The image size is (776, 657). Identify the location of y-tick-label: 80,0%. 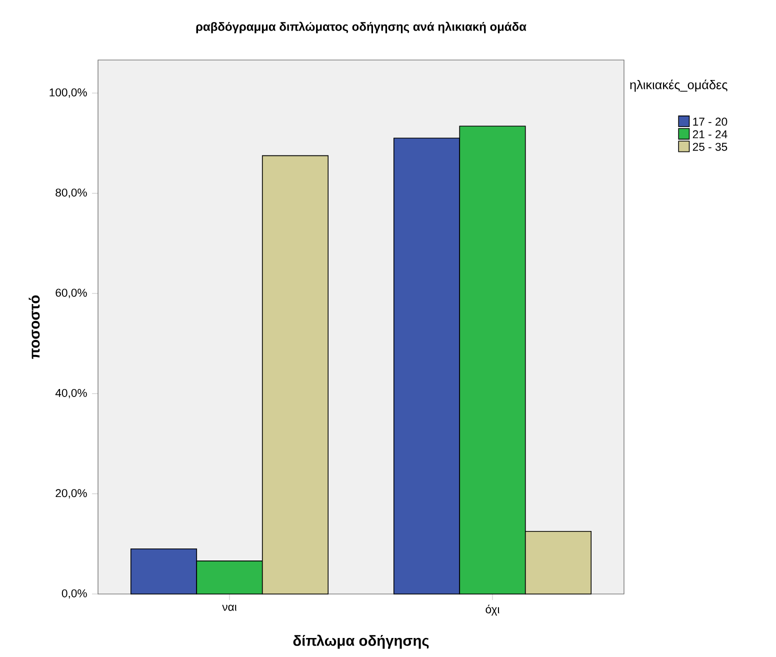
(71, 193).